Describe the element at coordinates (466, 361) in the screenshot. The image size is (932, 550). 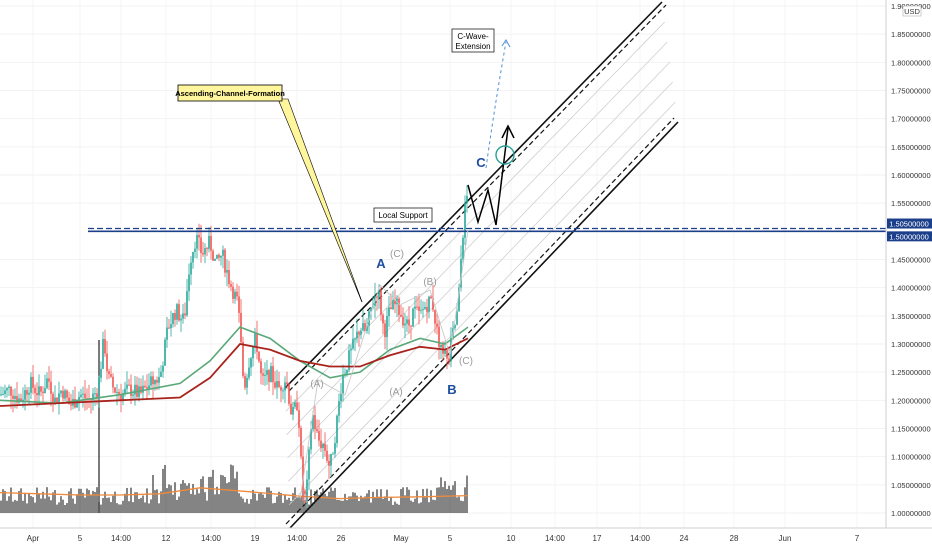
I see `wave-label-sub-c2: (C)` at that location.